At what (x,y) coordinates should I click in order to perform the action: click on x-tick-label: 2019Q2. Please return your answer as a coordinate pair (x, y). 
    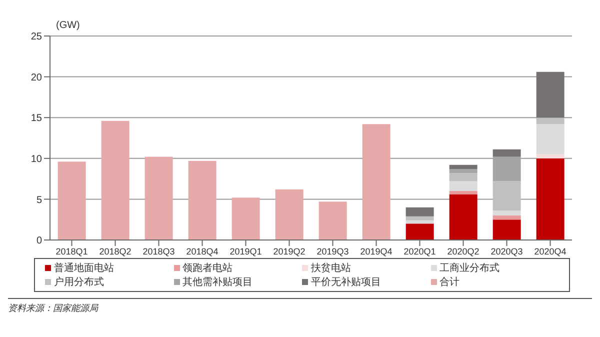
    Looking at the image, I should click on (289, 251).